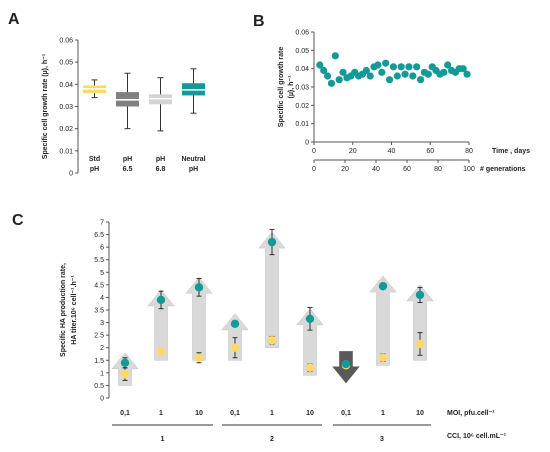  What do you see at coordinates (469, 169) in the screenshot?
I see `x2-tick-label: 100` at bounding box center [469, 169].